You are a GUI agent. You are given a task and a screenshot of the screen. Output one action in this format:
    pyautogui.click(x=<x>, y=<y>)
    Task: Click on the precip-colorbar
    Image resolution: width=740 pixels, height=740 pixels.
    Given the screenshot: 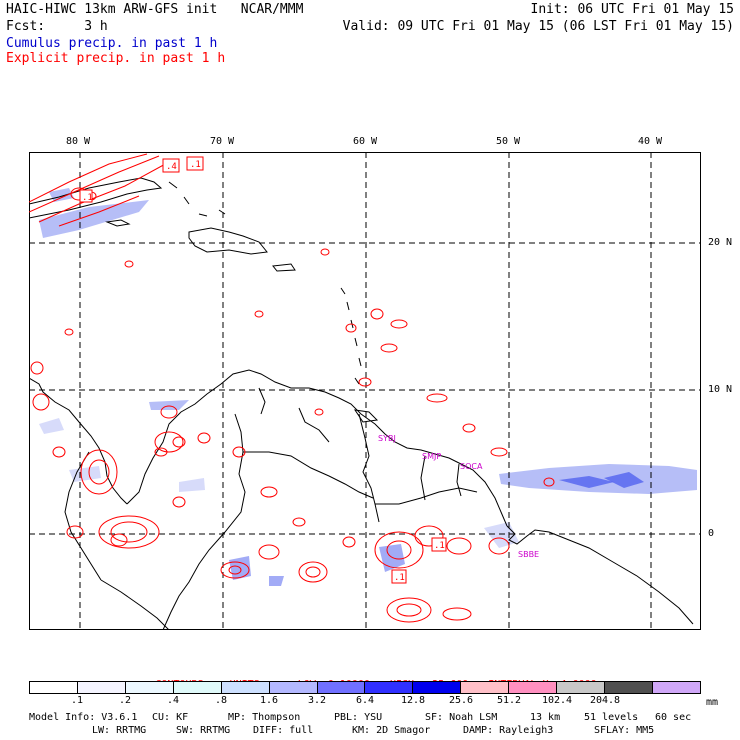 What is the action you would take?
    pyautogui.click(x=365, y=687)
    